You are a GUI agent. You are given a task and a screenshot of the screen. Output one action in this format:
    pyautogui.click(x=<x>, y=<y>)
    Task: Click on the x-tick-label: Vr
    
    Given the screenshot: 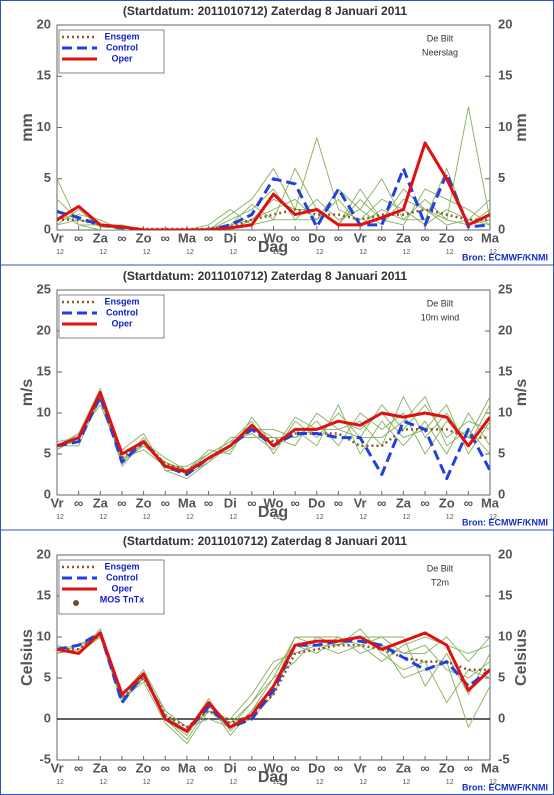 What is the action you would take?
    pyautogui.click(x=56, y=237)
    